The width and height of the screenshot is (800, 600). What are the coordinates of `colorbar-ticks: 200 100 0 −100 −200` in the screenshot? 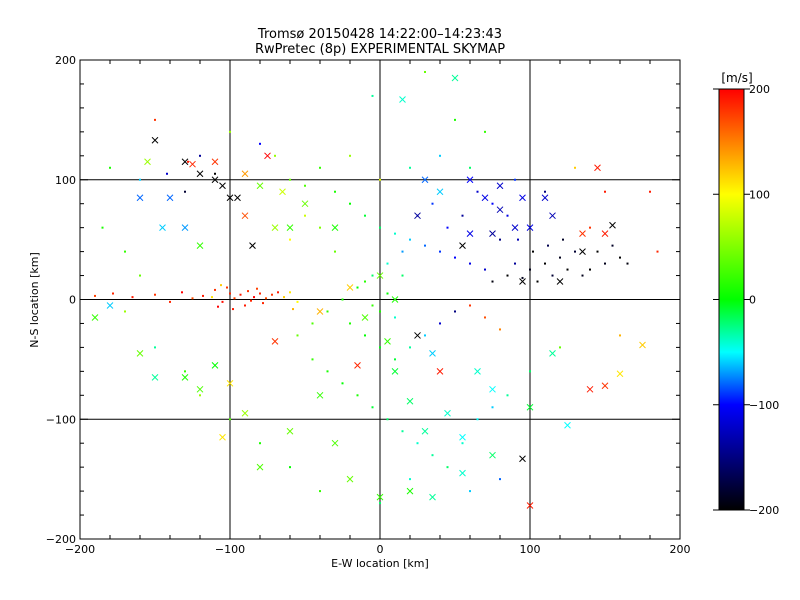 It's located at (746, 300).